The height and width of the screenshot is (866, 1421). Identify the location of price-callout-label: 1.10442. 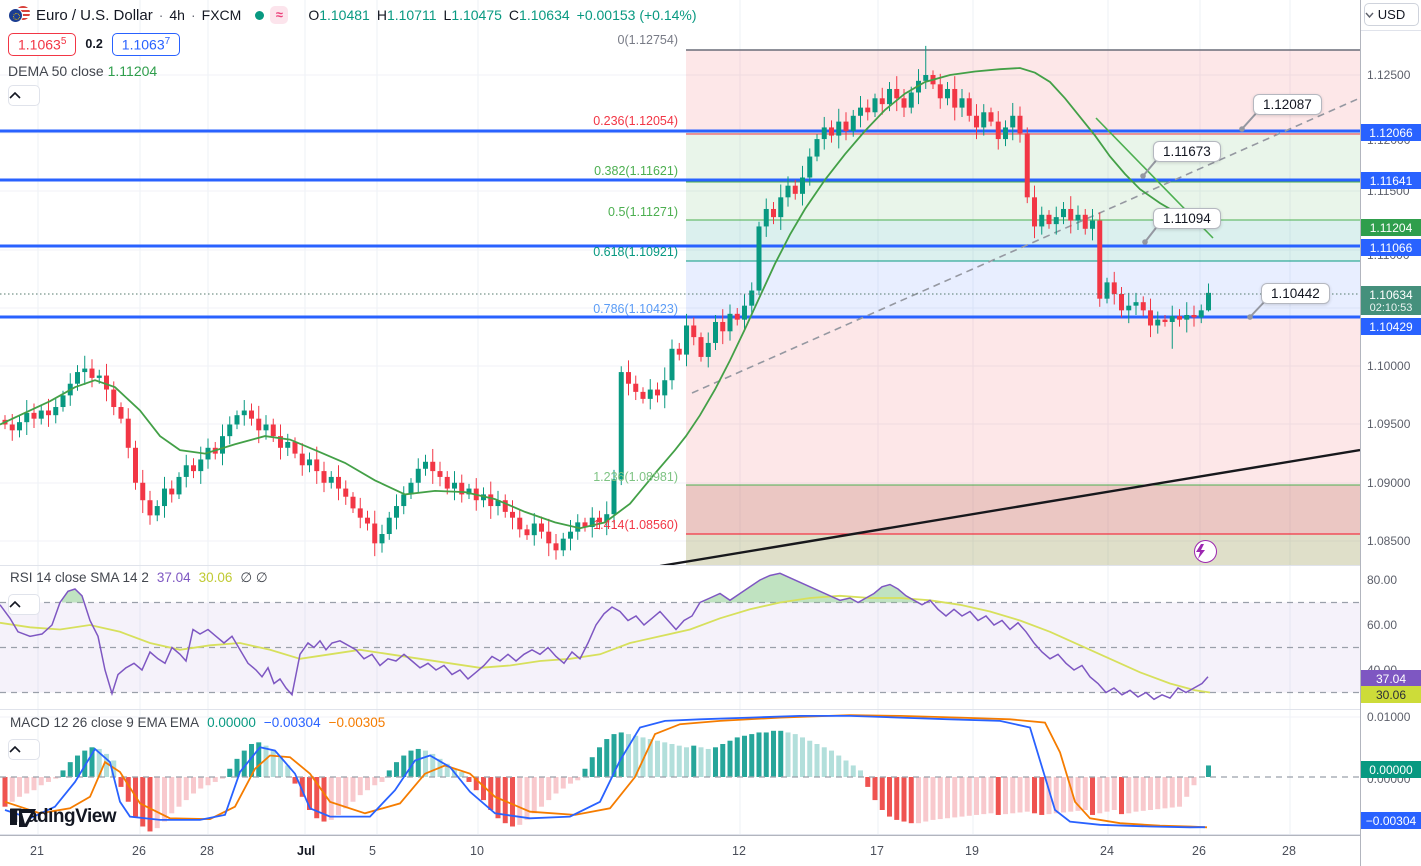
(1295, 293).